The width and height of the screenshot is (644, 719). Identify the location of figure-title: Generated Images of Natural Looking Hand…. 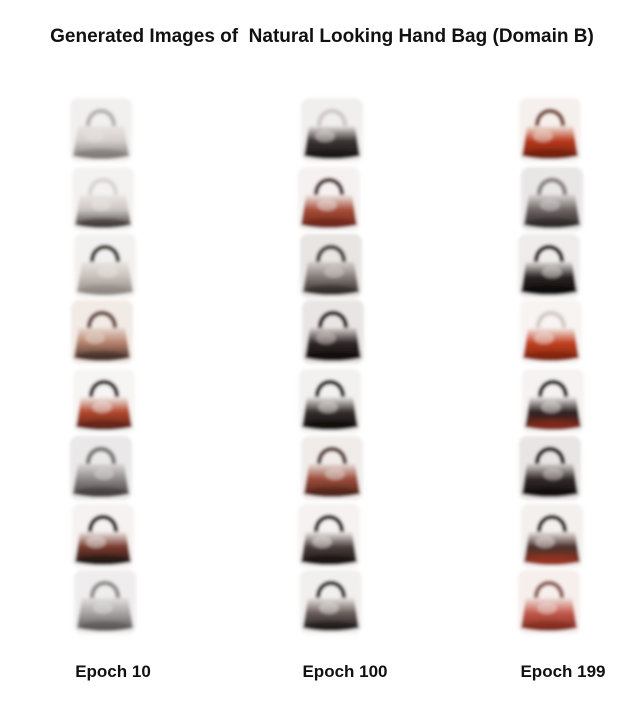
(322, 36).